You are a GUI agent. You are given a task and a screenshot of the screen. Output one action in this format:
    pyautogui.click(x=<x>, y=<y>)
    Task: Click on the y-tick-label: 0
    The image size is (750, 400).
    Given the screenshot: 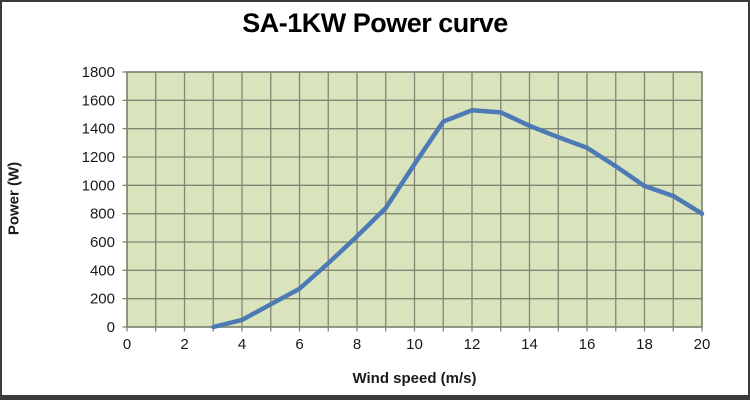 What is the action you would take?
    pyautogui.click(x=111, y=327)
    